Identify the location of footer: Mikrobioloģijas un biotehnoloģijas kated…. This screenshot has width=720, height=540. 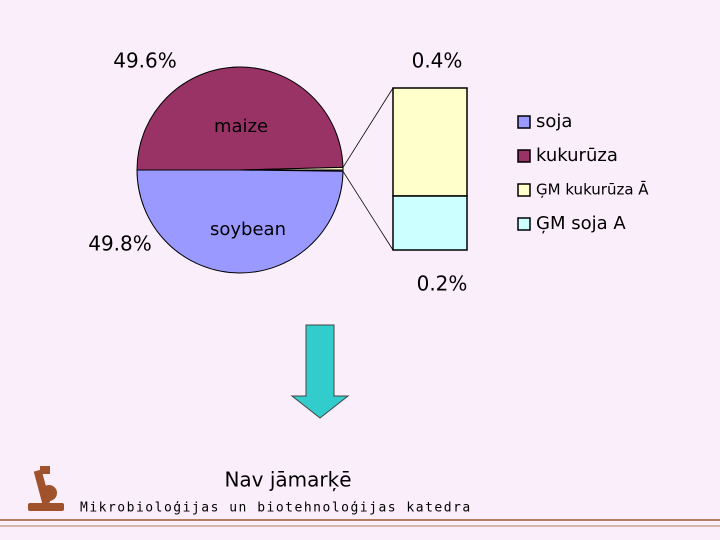
(276, 508).